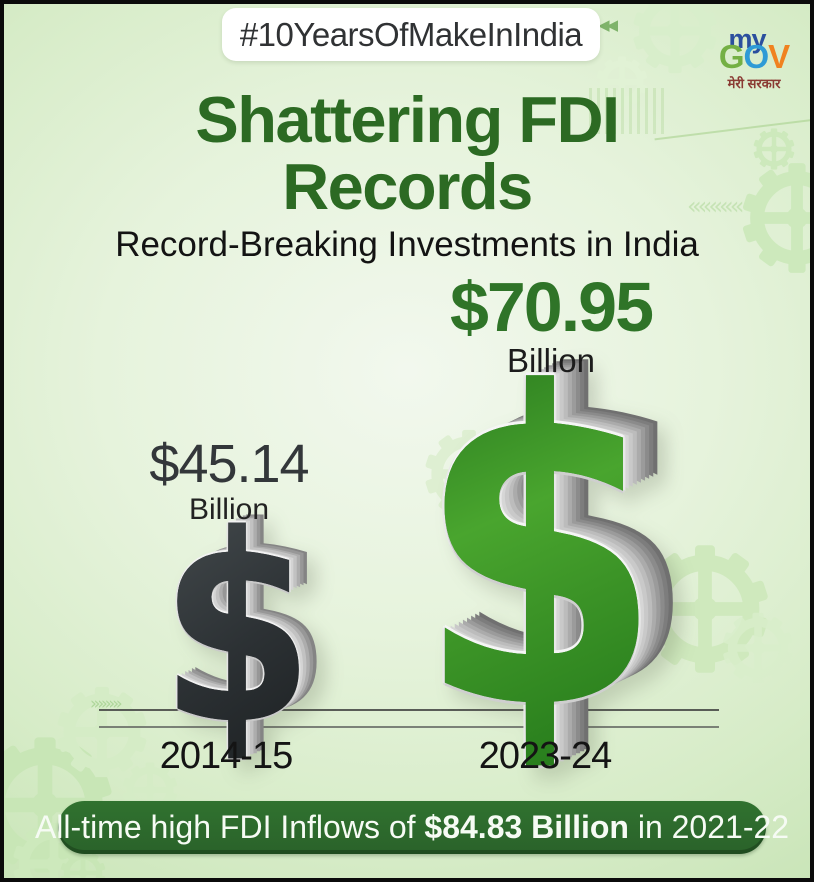  Describe the element at coordinates (779, 56) in the screenshot. I see `logo-letter-v: V` at that location.